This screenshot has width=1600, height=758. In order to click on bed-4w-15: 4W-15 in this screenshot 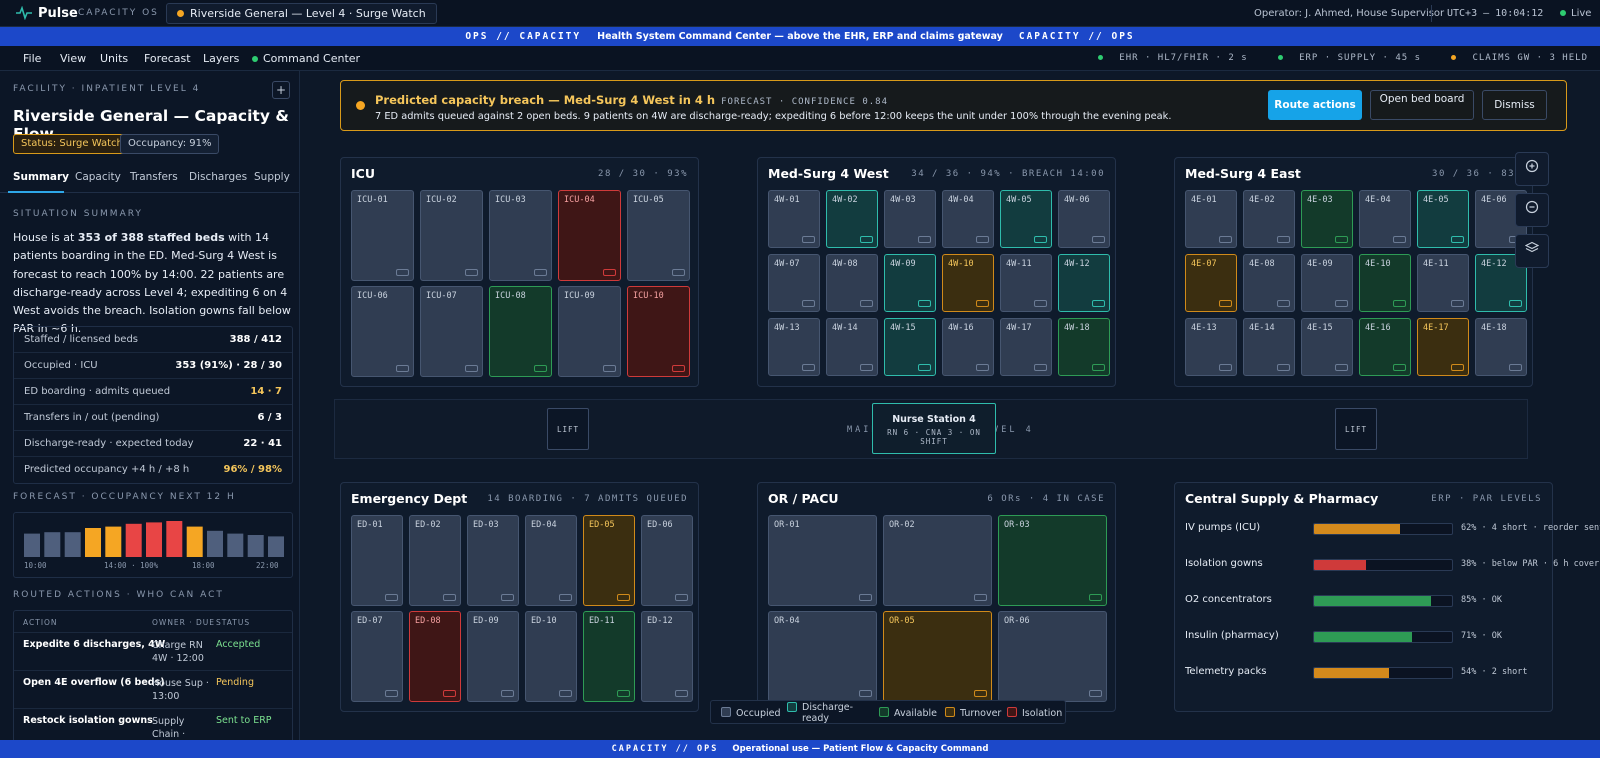, I will do `click(910, 347)`.